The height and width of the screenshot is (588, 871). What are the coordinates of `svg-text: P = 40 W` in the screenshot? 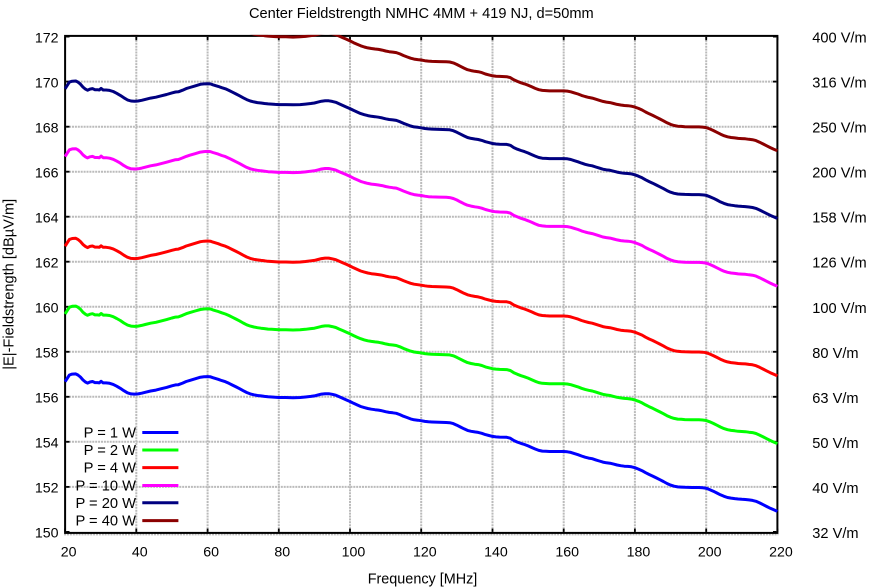 It's located at (105, 522).